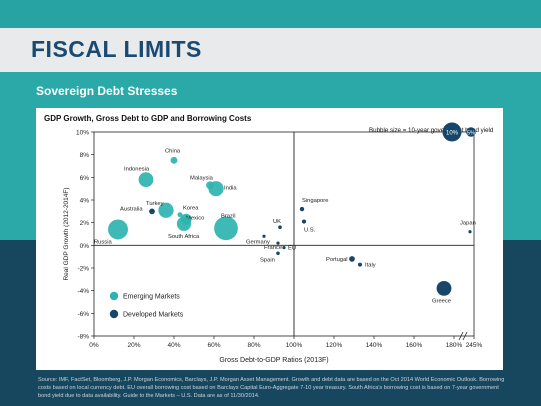 The image size is (541, 406). What do you see at coordinates (83, 269) in the screenshot?
I see `y-tick-label: -2%` at bounding box center [83, 269].